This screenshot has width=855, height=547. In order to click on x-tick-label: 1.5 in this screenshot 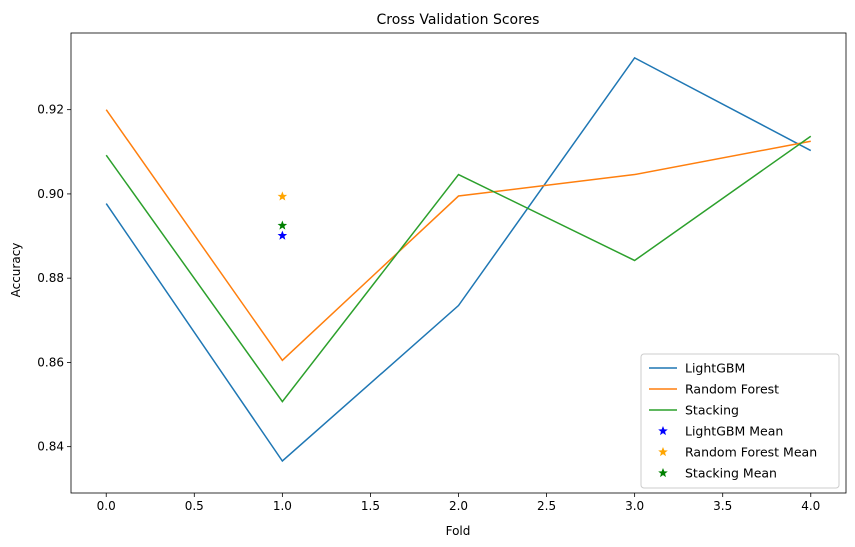, I will do `click(370, 506)`.